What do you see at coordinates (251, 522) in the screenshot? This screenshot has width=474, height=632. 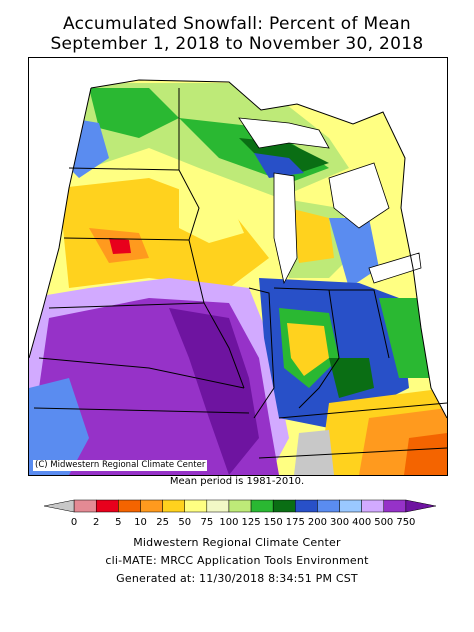 I see `legend-label: 125` at bounding box center [251, 522].